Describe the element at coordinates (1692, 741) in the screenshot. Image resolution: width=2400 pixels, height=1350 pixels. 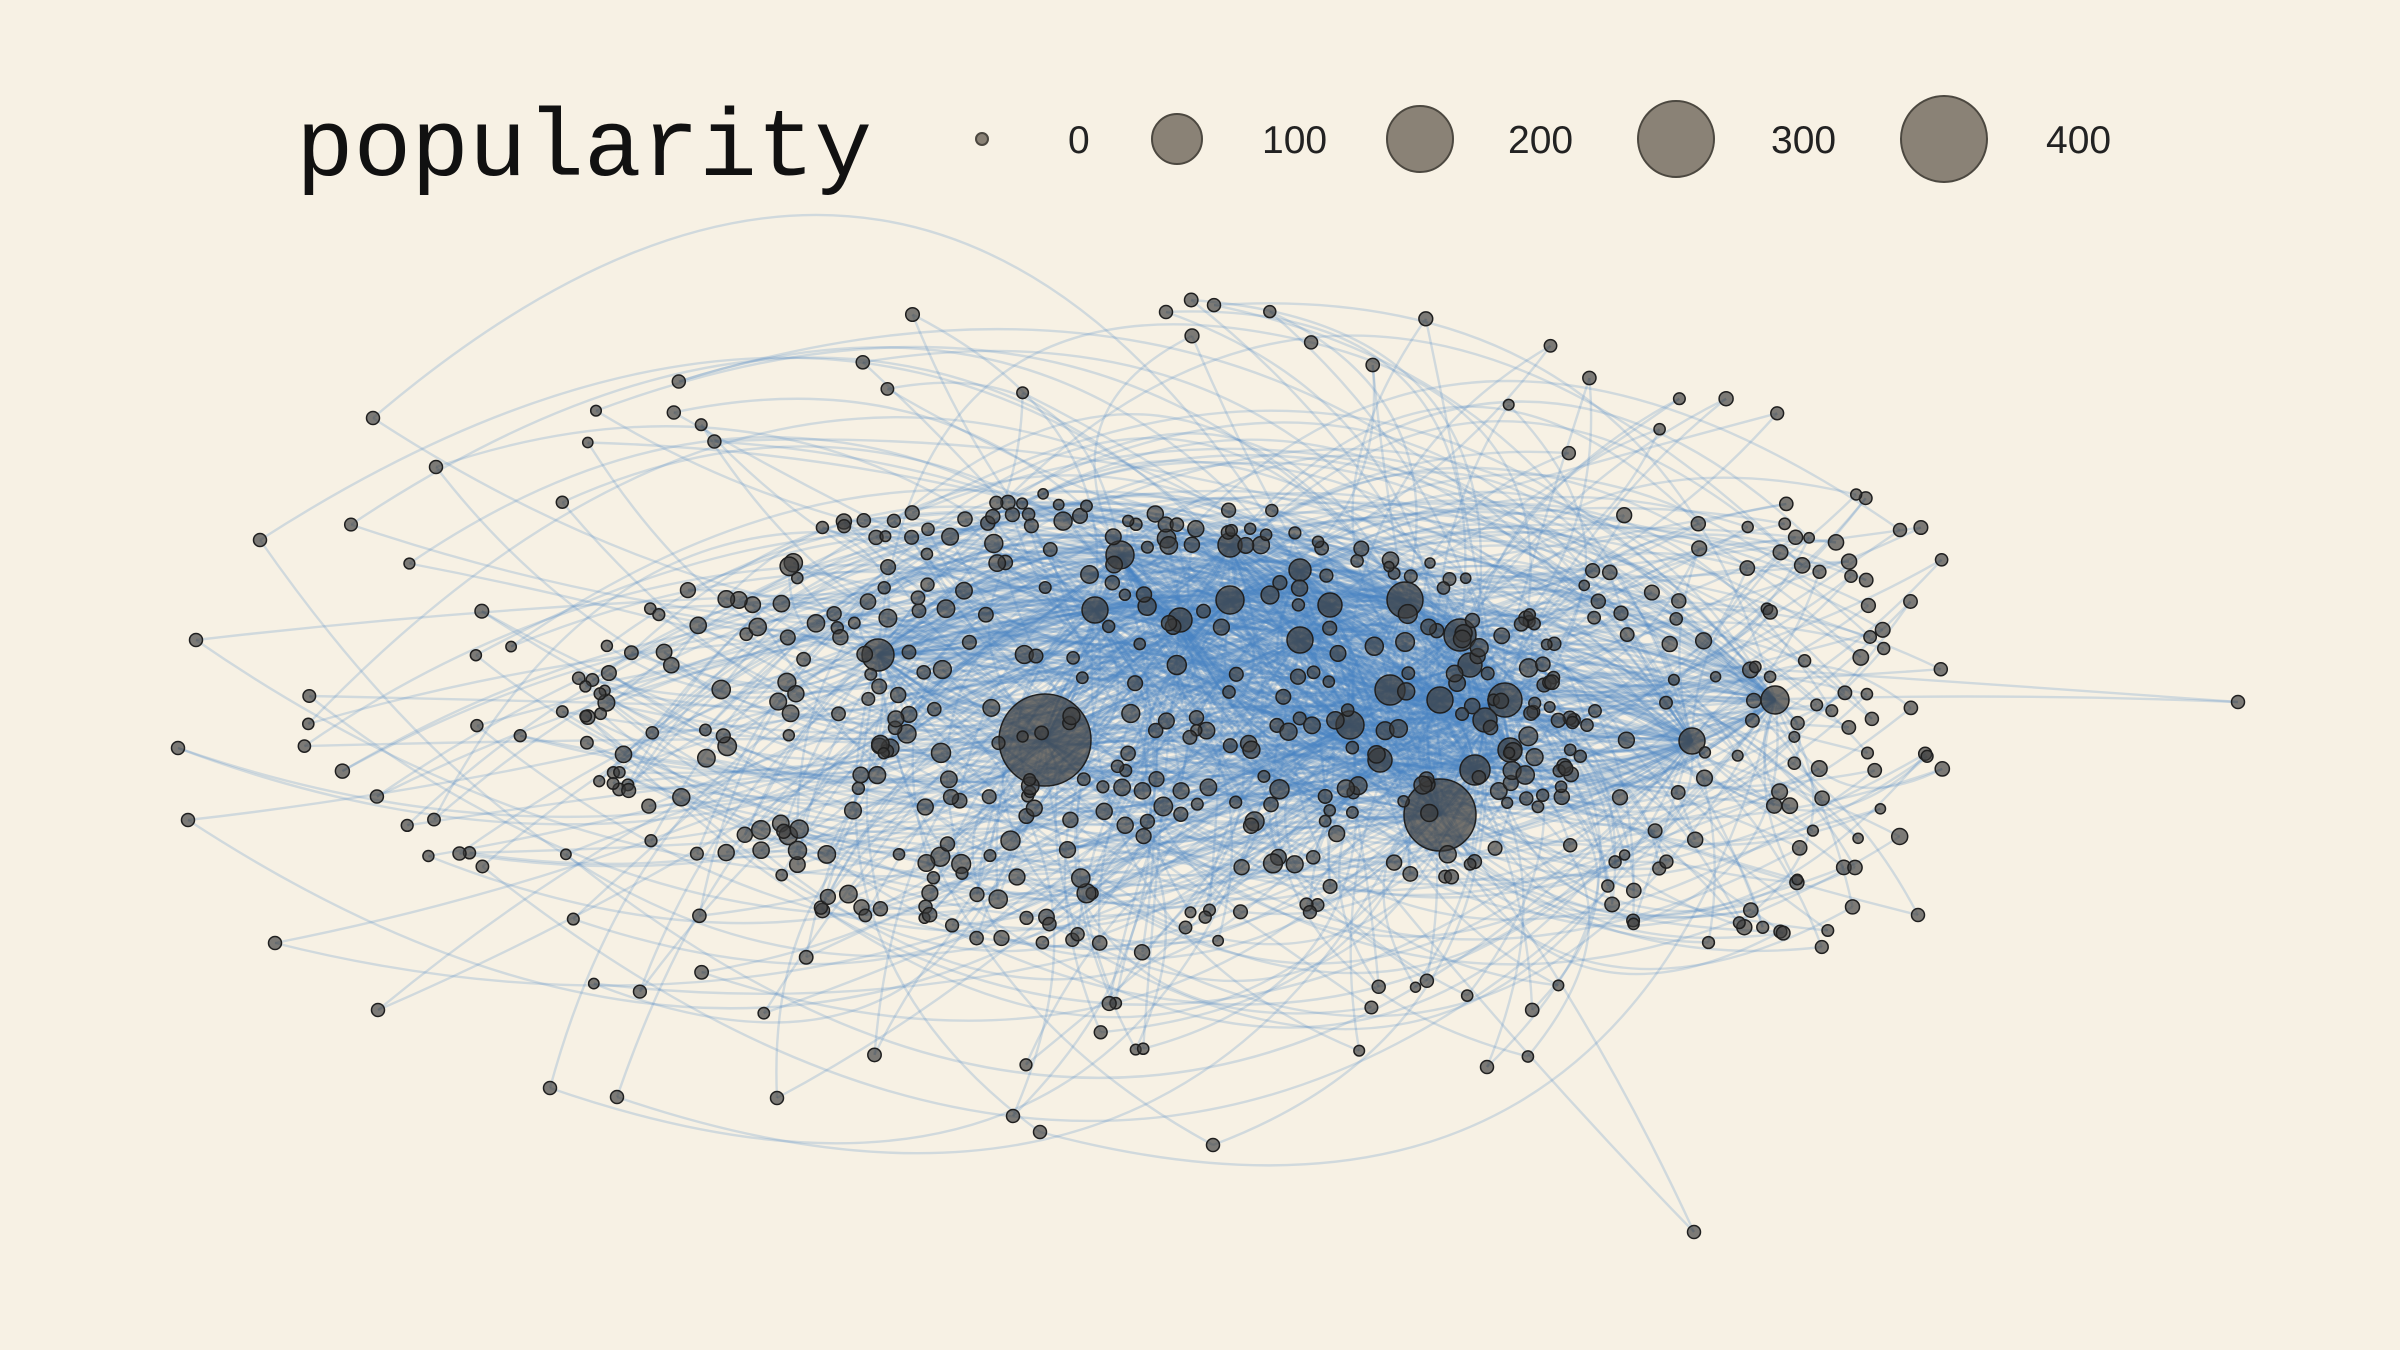
I see `hub-node` at that location.